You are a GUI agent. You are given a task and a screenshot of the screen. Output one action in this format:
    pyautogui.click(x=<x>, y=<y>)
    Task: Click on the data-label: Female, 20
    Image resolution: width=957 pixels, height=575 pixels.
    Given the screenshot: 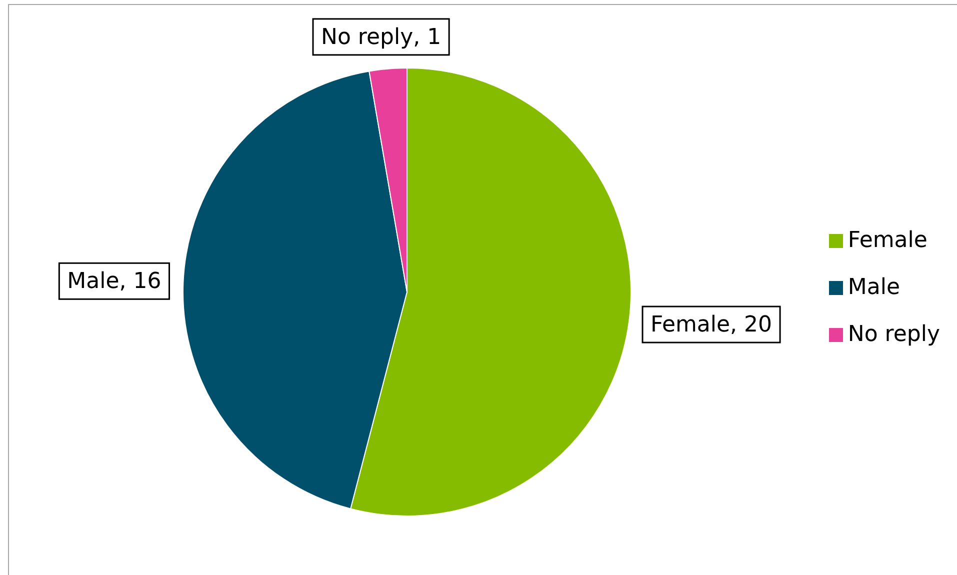 What is the action you would take?
    pyautogui.click(x=711, y=325)
    